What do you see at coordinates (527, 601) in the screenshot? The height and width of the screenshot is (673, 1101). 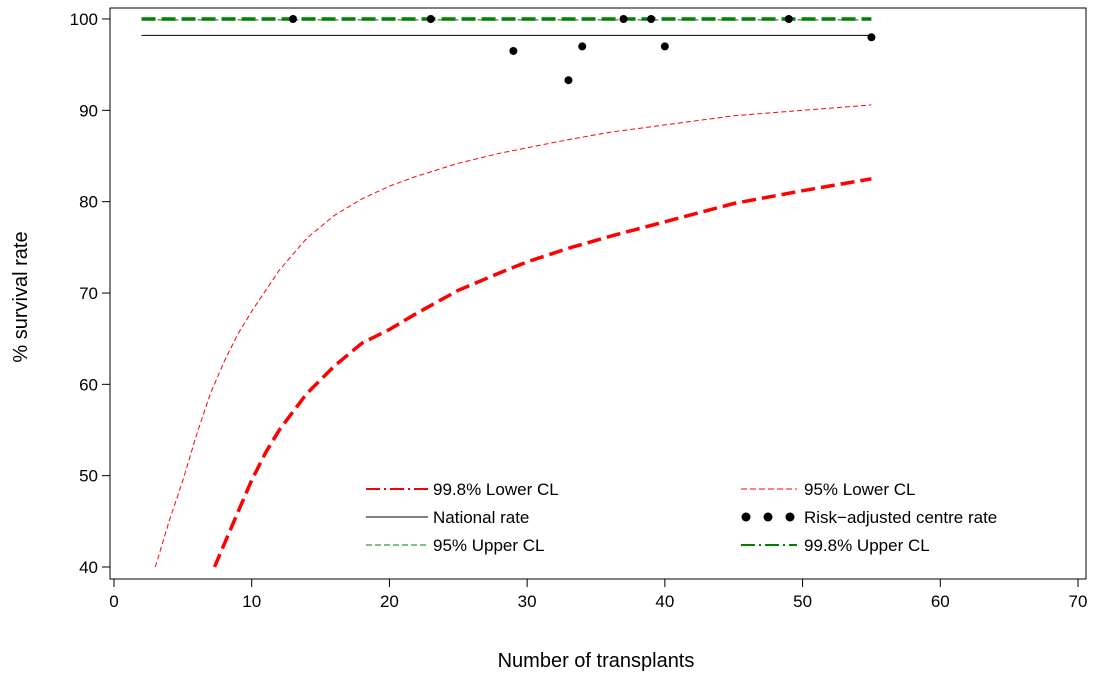 I see `x-tick-label: 30` at bounding box center [527, 601].